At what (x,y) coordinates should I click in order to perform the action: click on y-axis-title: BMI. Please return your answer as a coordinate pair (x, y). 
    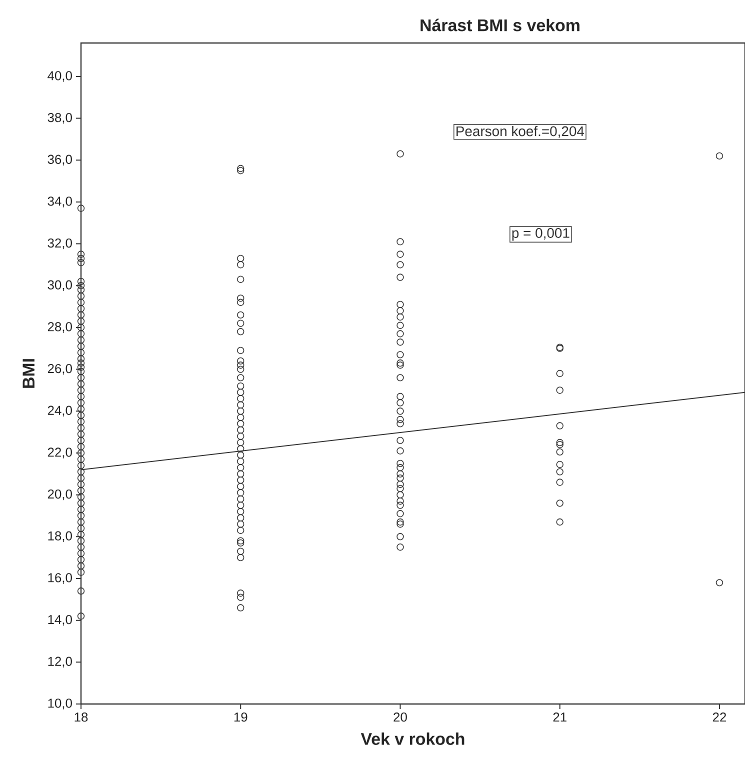
    Looking at the image, I should click on (28, 373).